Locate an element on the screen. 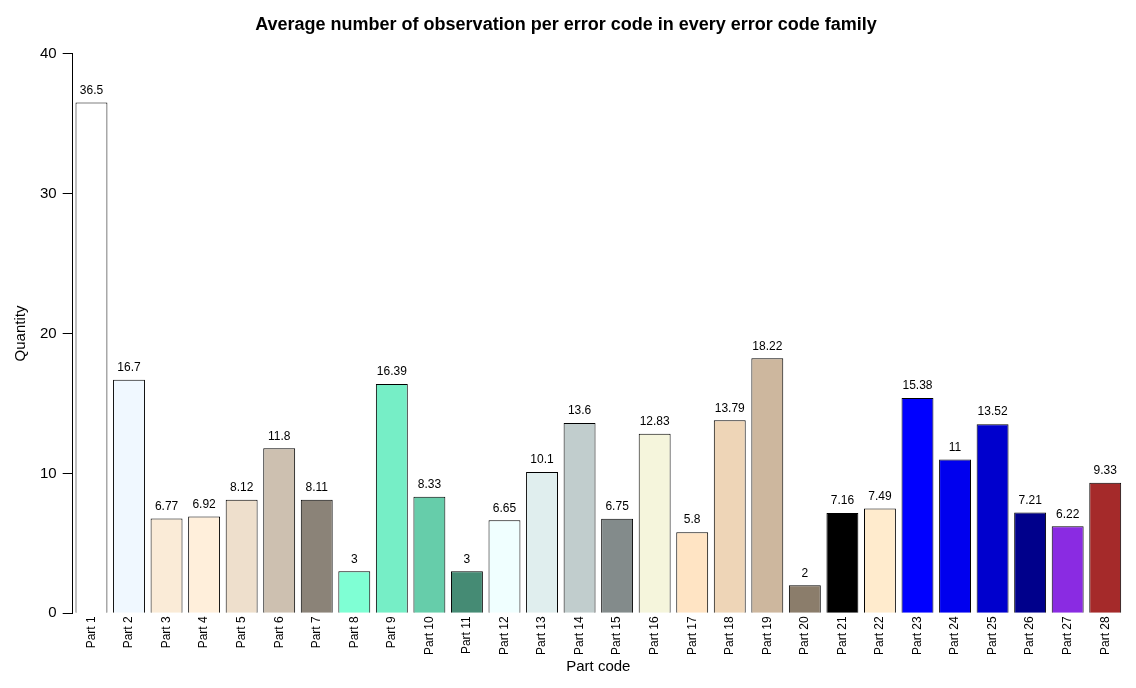 The width and height of the screenshot is (1136, 688). data-label: 7.16 is located at coordinates (842, 500).